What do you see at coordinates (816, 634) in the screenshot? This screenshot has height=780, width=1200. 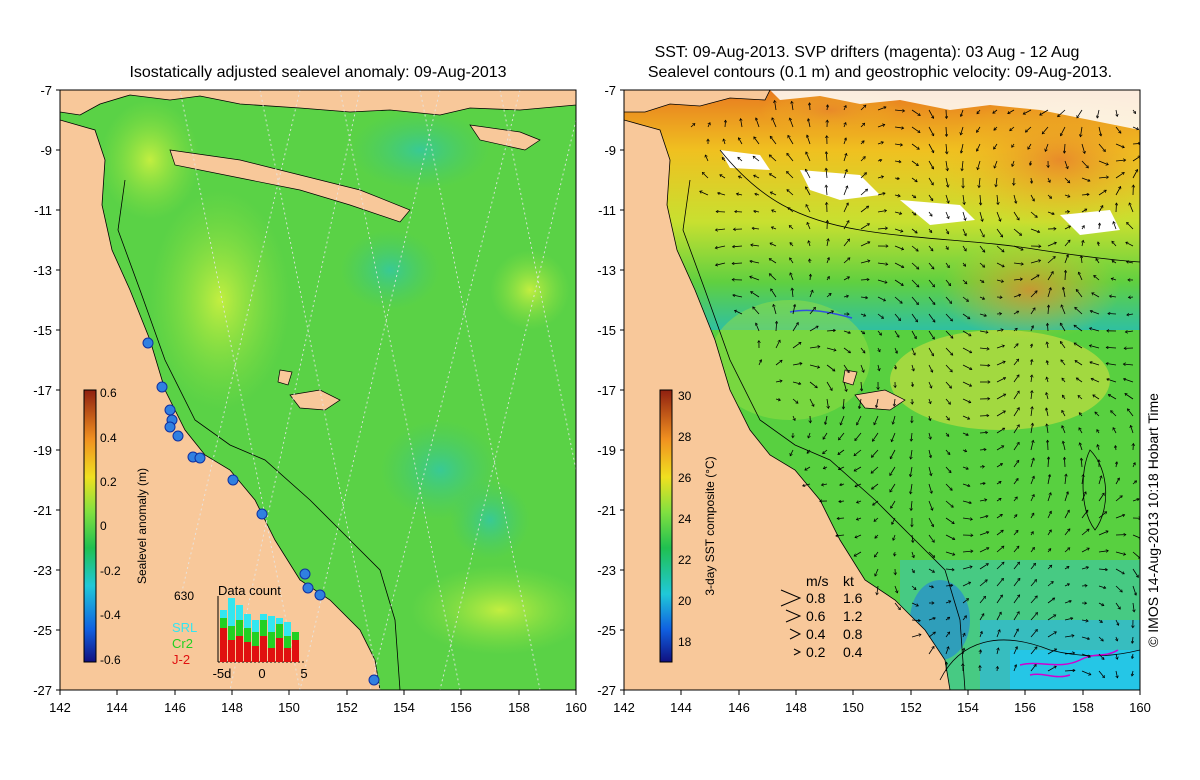 I see `velocity-legend-ms: 0.4` at bounding box center [816, 634].